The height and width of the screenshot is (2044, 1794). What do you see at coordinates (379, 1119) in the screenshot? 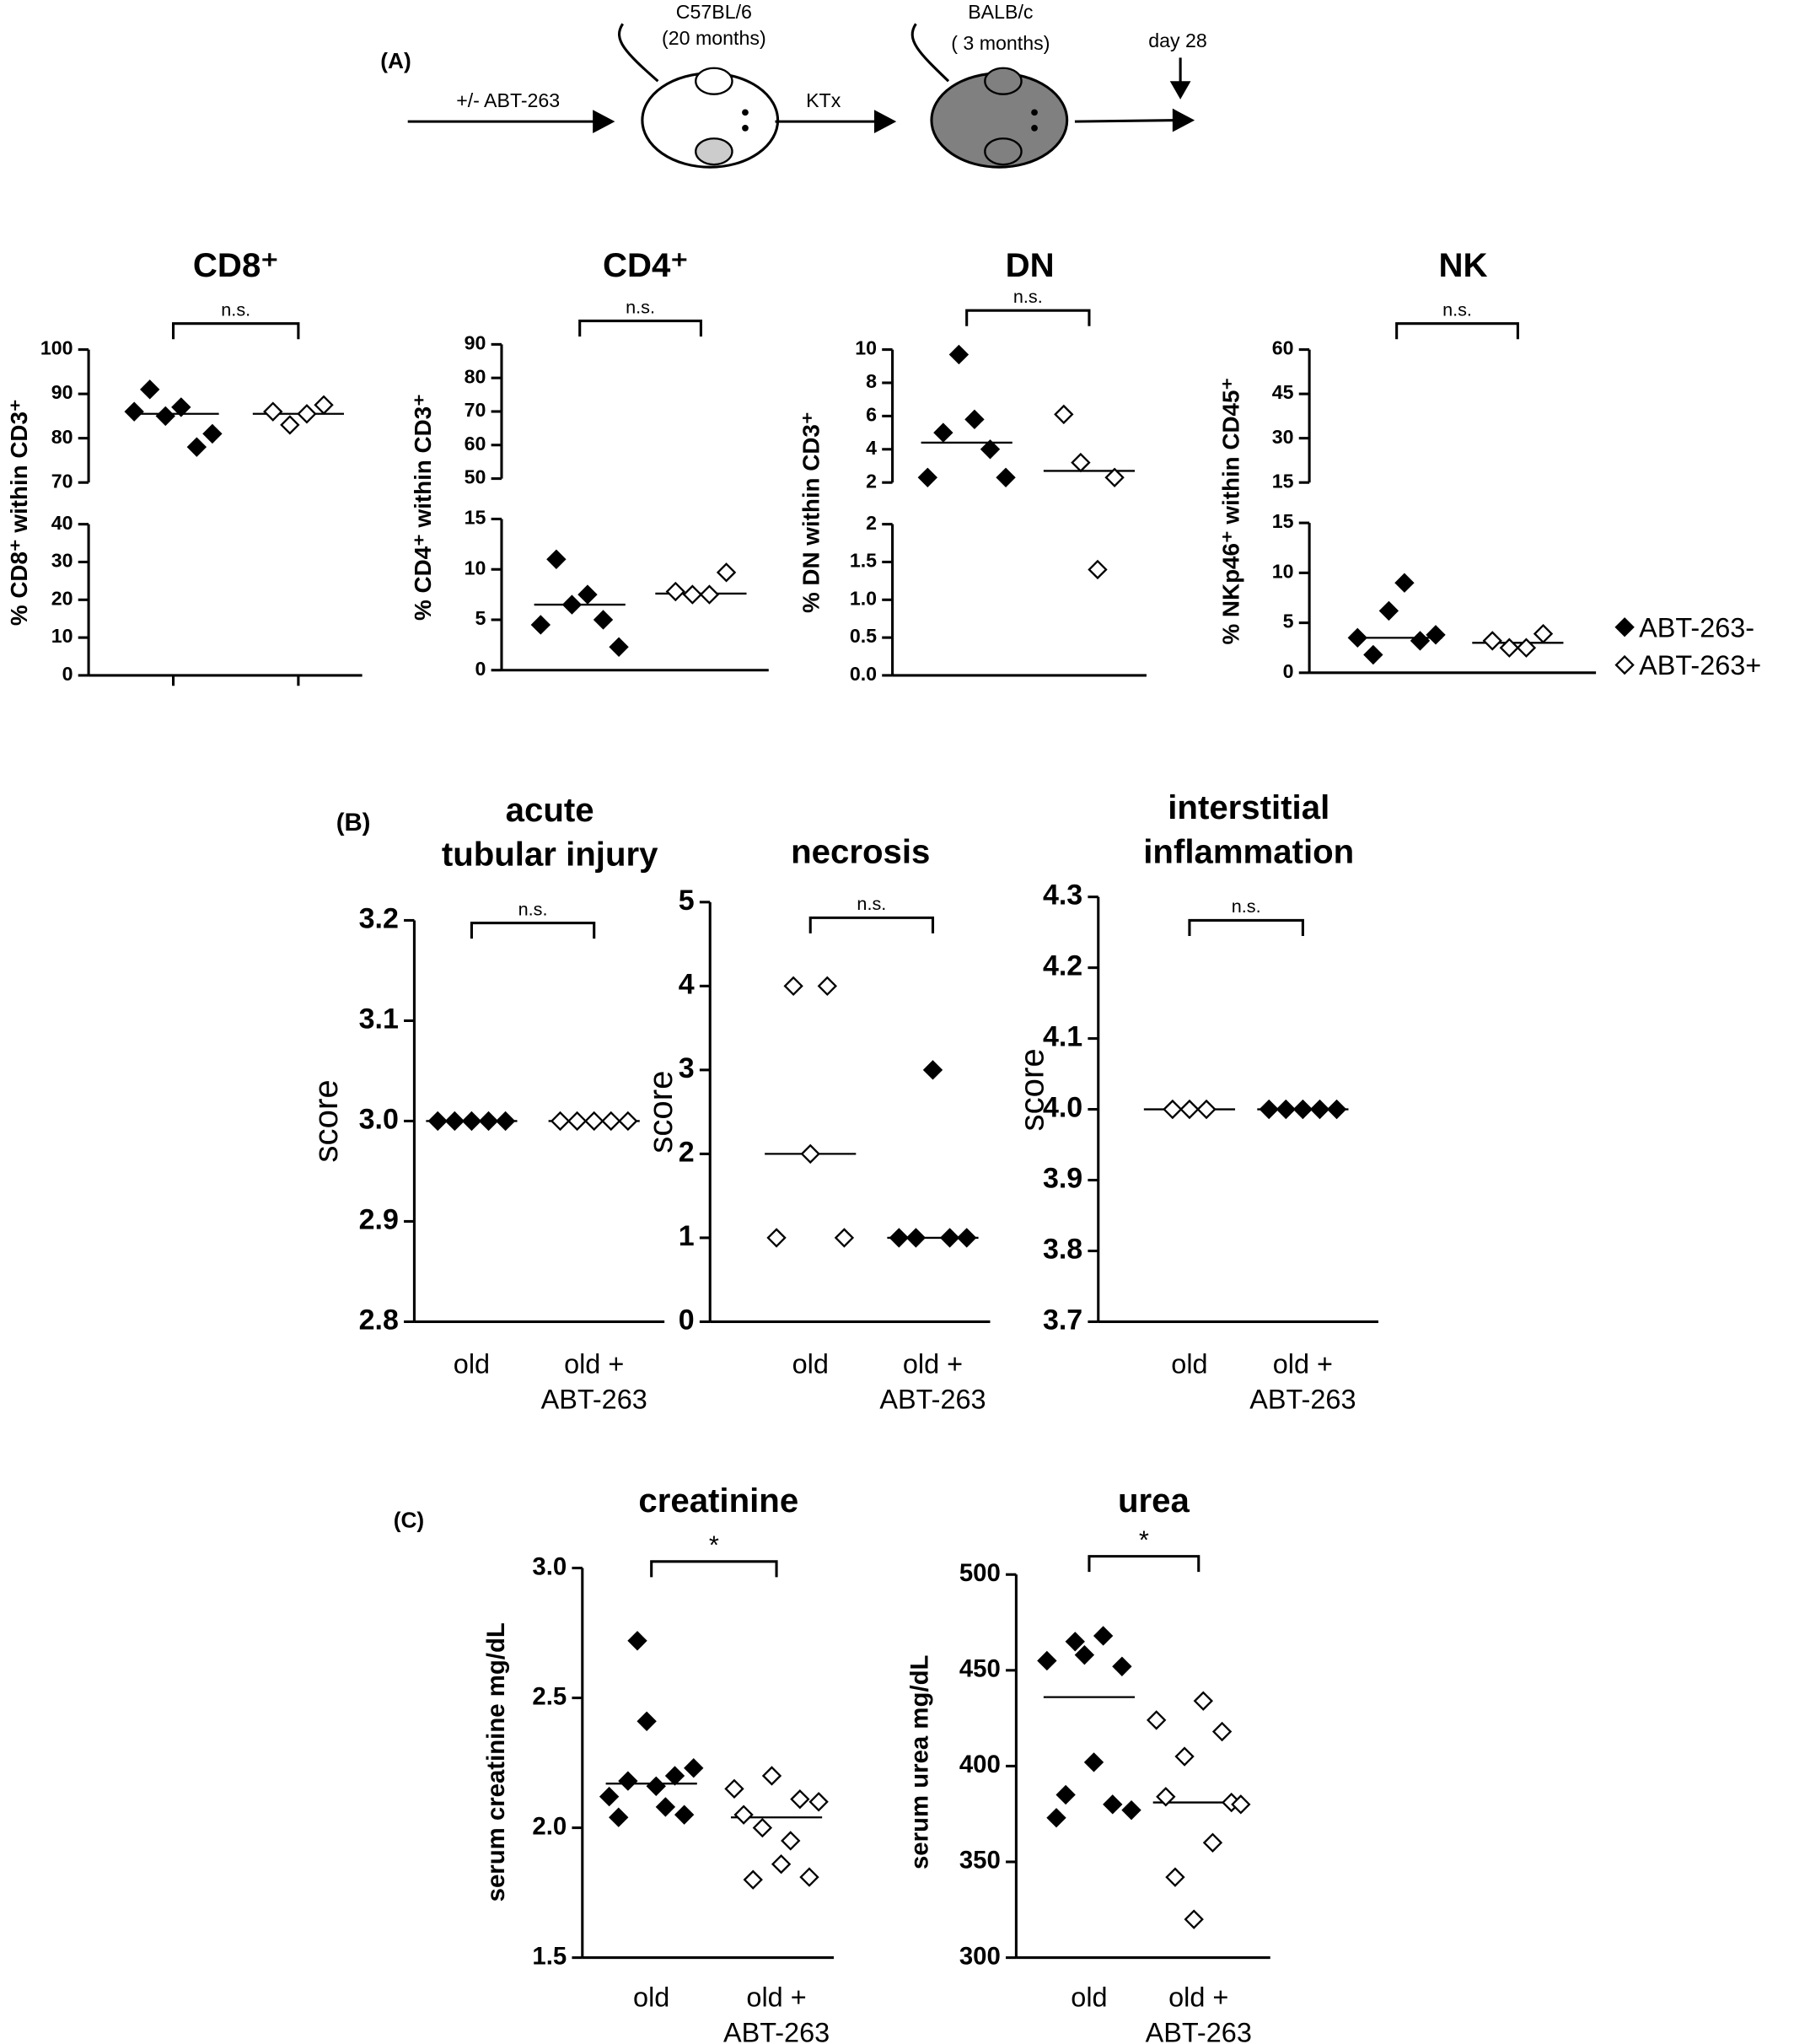
I see `y-tick-label: 3.0` at bounding box center [379, 1119].